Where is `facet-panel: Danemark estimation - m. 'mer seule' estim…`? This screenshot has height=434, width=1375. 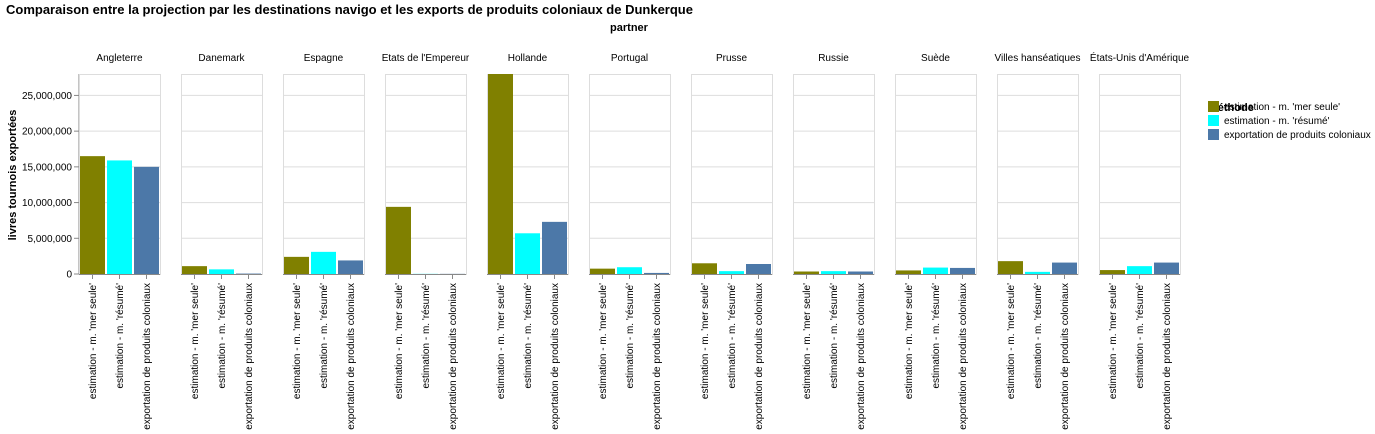 facet-panel: Danemark estimation - m. 'mer seule' estim… is located at coordinates (222, 241).